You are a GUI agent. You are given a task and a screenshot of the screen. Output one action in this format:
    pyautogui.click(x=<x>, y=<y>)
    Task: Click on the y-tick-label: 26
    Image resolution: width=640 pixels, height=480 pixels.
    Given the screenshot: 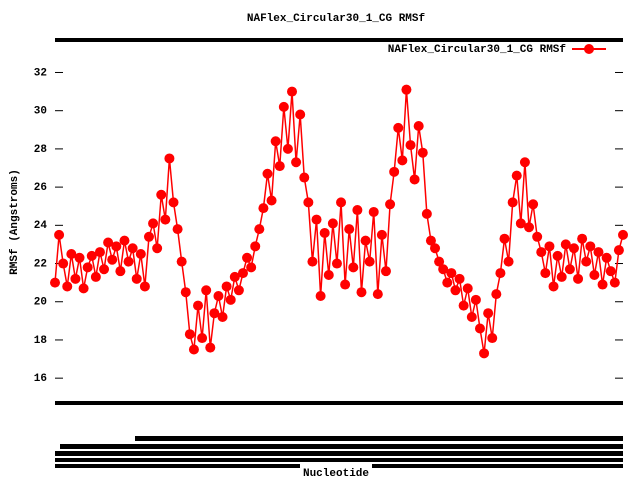 What is the action you would take?
    pyautogui.click(x=40, y=188)
    